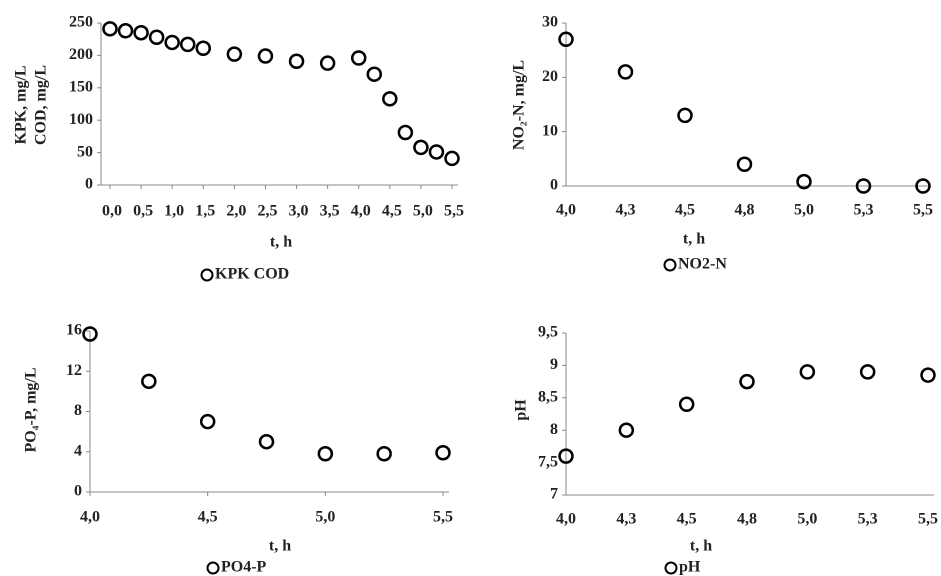  What do you see at coordinates (702, 264) in the screenshot?
I see `legend-label: NO2-N` at bounding box center [702, 264].